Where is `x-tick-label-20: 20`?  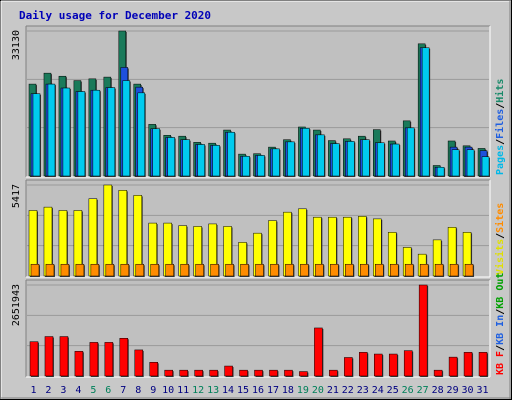 x-tick-label-20: 20 is located at coordinates (318, 390).